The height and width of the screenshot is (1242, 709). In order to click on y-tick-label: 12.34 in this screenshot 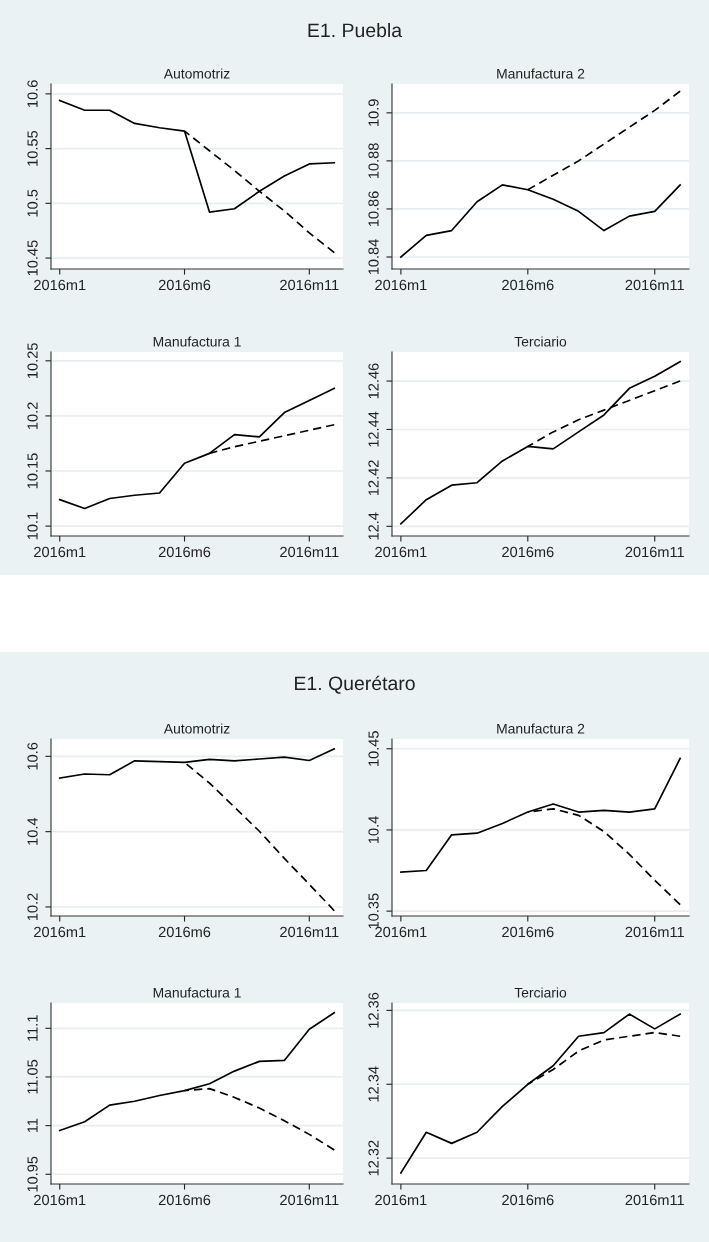, I will do `click(373, 1084)`.